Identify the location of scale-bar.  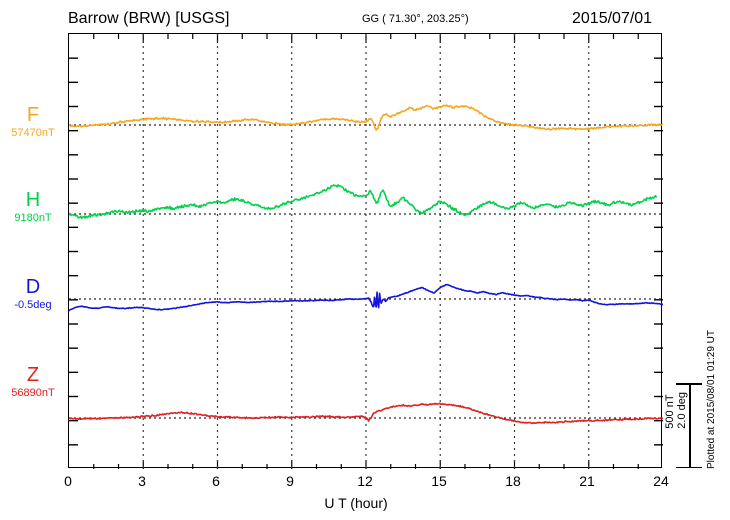
(689, 425).